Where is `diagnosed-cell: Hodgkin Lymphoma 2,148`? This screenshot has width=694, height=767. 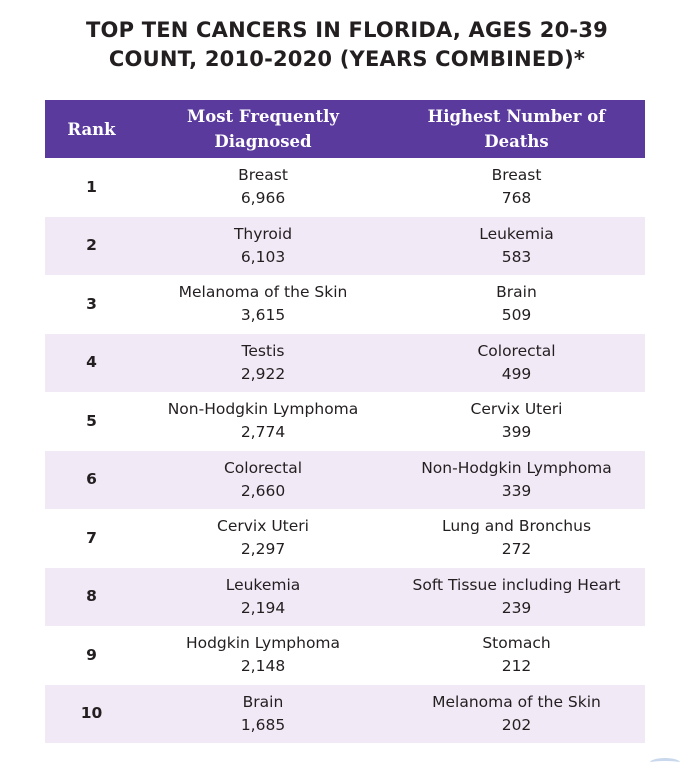
diagnosed-cell: Hodgkin Lymphoma 2,148 is located at coordinates (263, 655).